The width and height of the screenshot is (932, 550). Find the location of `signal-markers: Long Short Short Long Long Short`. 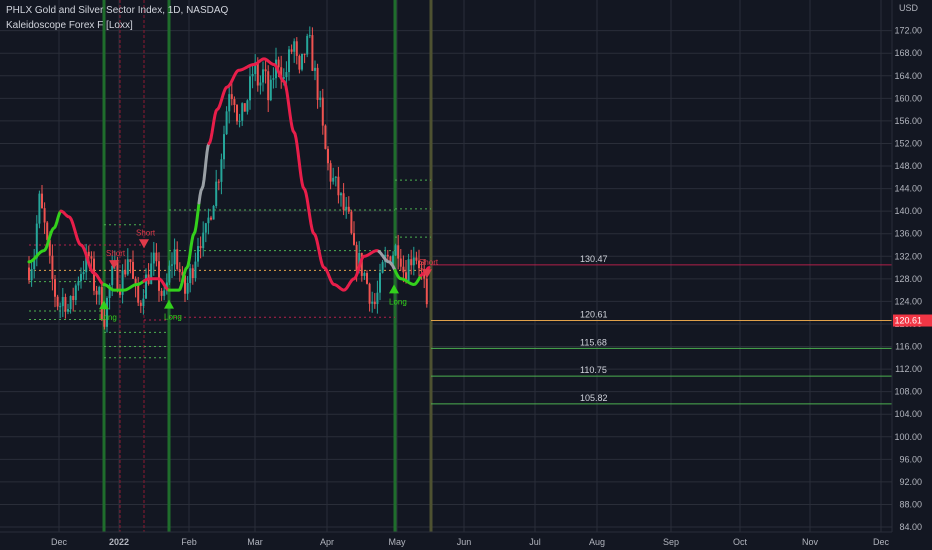

signal-markers: Long Short Short Long Long Short is located at coordinates (269, 275).